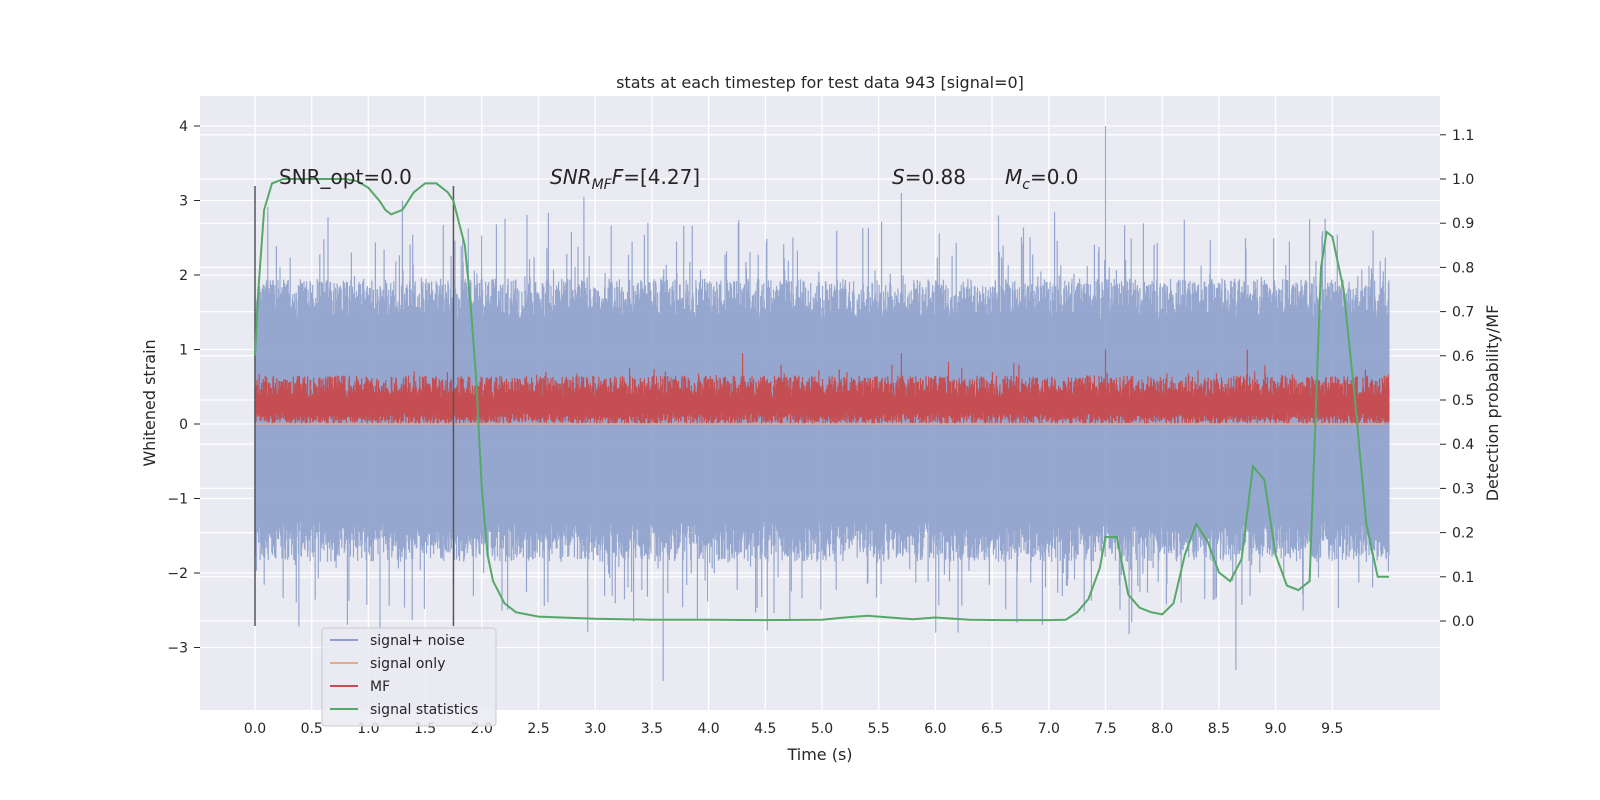  Describe the element at coordinates (1162, 729) in the screenshot. I see `x-tick-label: 8.0` at that location.